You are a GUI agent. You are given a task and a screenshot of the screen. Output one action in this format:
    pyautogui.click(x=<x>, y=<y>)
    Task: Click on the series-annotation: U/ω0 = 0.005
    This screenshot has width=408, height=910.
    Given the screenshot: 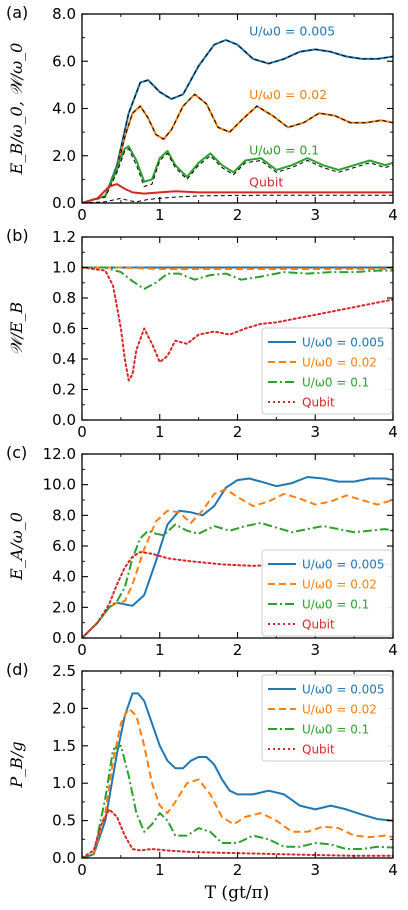 What is the action you would take?
    pyautogui.click(x=292, y=30)
    